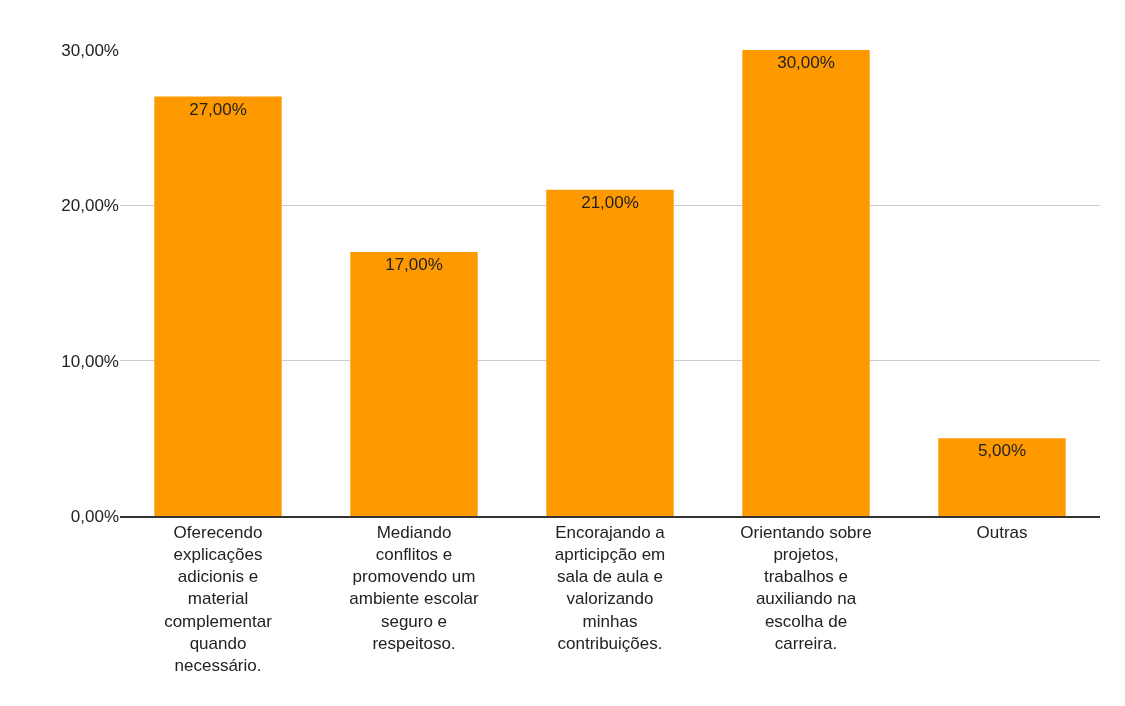 The height and width of the screenshot is (706, 1125). Describe the element at coordinates (610, 202) in the screenshot. I see `data-label: 21,00%` at that location.